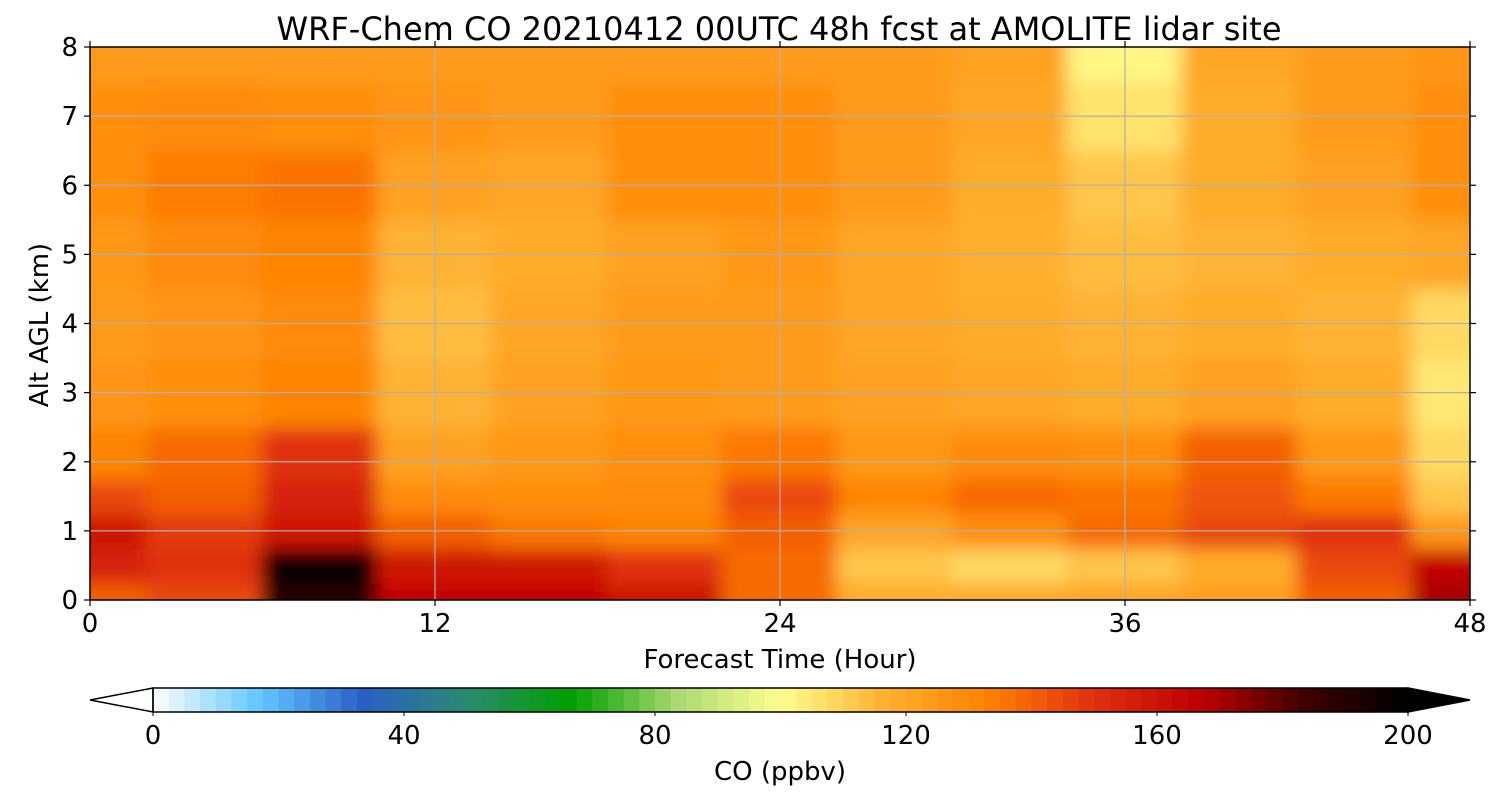 This screenshot has height=800, width=1500. Describe the element at coordinates (90, 624) in the screenshot. I see `x-tick-label: 0` at that location.